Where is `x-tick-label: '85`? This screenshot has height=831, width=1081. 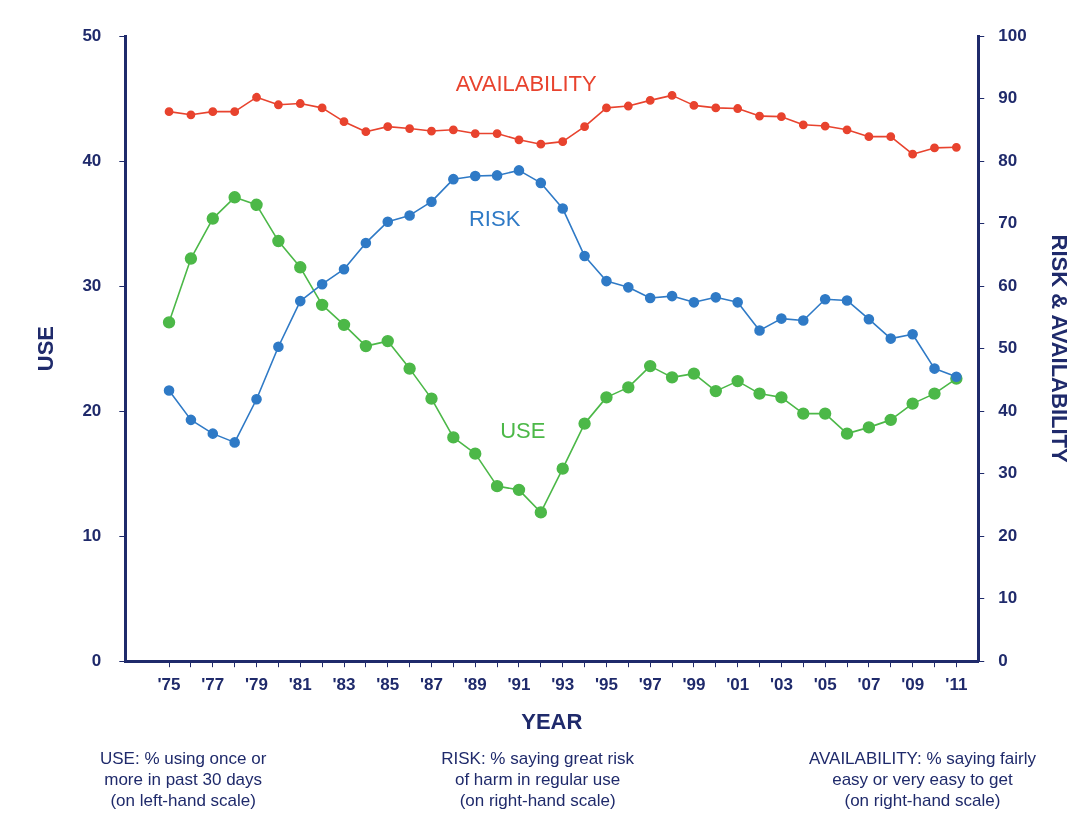
x-tick-label: '85 is located at coordinates (388, 685).